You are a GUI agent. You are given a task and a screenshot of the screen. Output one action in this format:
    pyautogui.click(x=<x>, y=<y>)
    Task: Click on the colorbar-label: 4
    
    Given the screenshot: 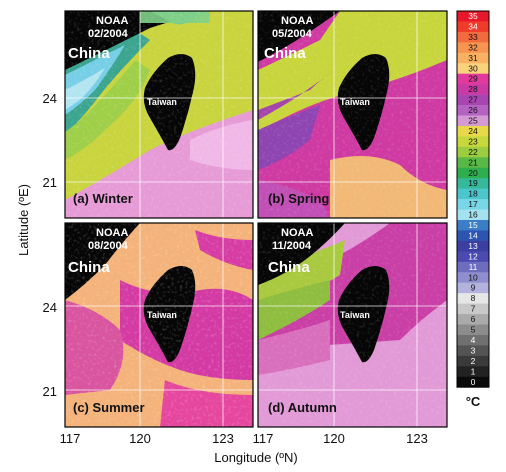 What is the action you would take?
    pyautogui.click(x=473, y=340)
    